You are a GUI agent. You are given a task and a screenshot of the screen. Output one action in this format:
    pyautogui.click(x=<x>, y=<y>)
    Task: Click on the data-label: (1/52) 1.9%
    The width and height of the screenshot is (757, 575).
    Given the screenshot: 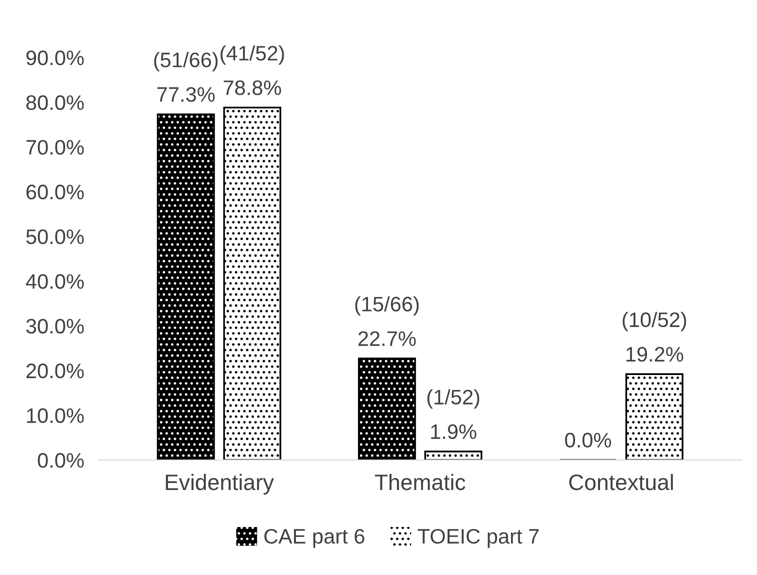 What is the action you would take?
    pyautogui.click(x=453, y=414)
    